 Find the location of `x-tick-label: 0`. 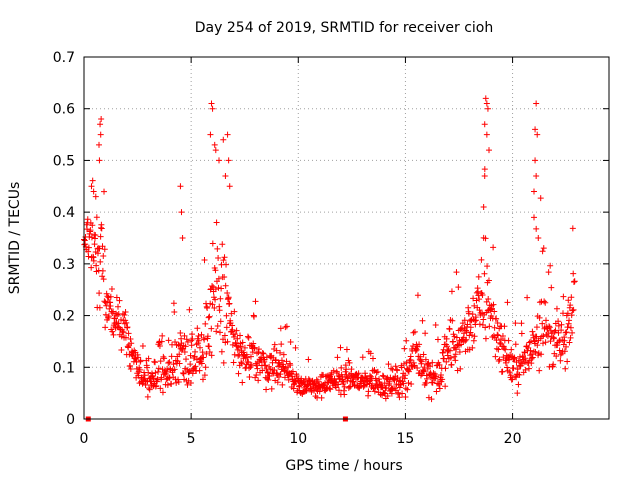

x-tick-label: 0 is located at coordinates (84, 439).